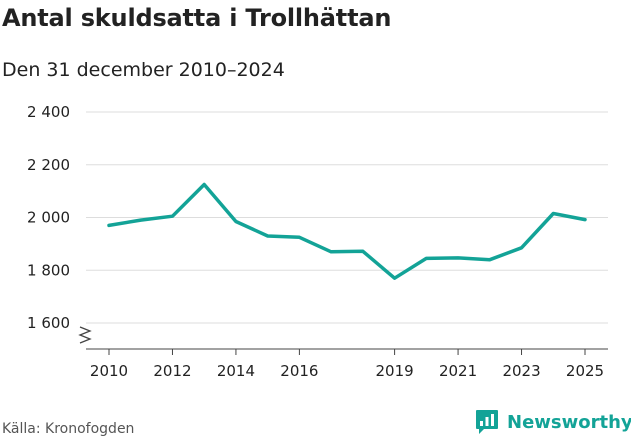  I want to click on y-axis-tick-labels: 1 600 1 800 2 000 2 200 2 400, so click(48, 217).